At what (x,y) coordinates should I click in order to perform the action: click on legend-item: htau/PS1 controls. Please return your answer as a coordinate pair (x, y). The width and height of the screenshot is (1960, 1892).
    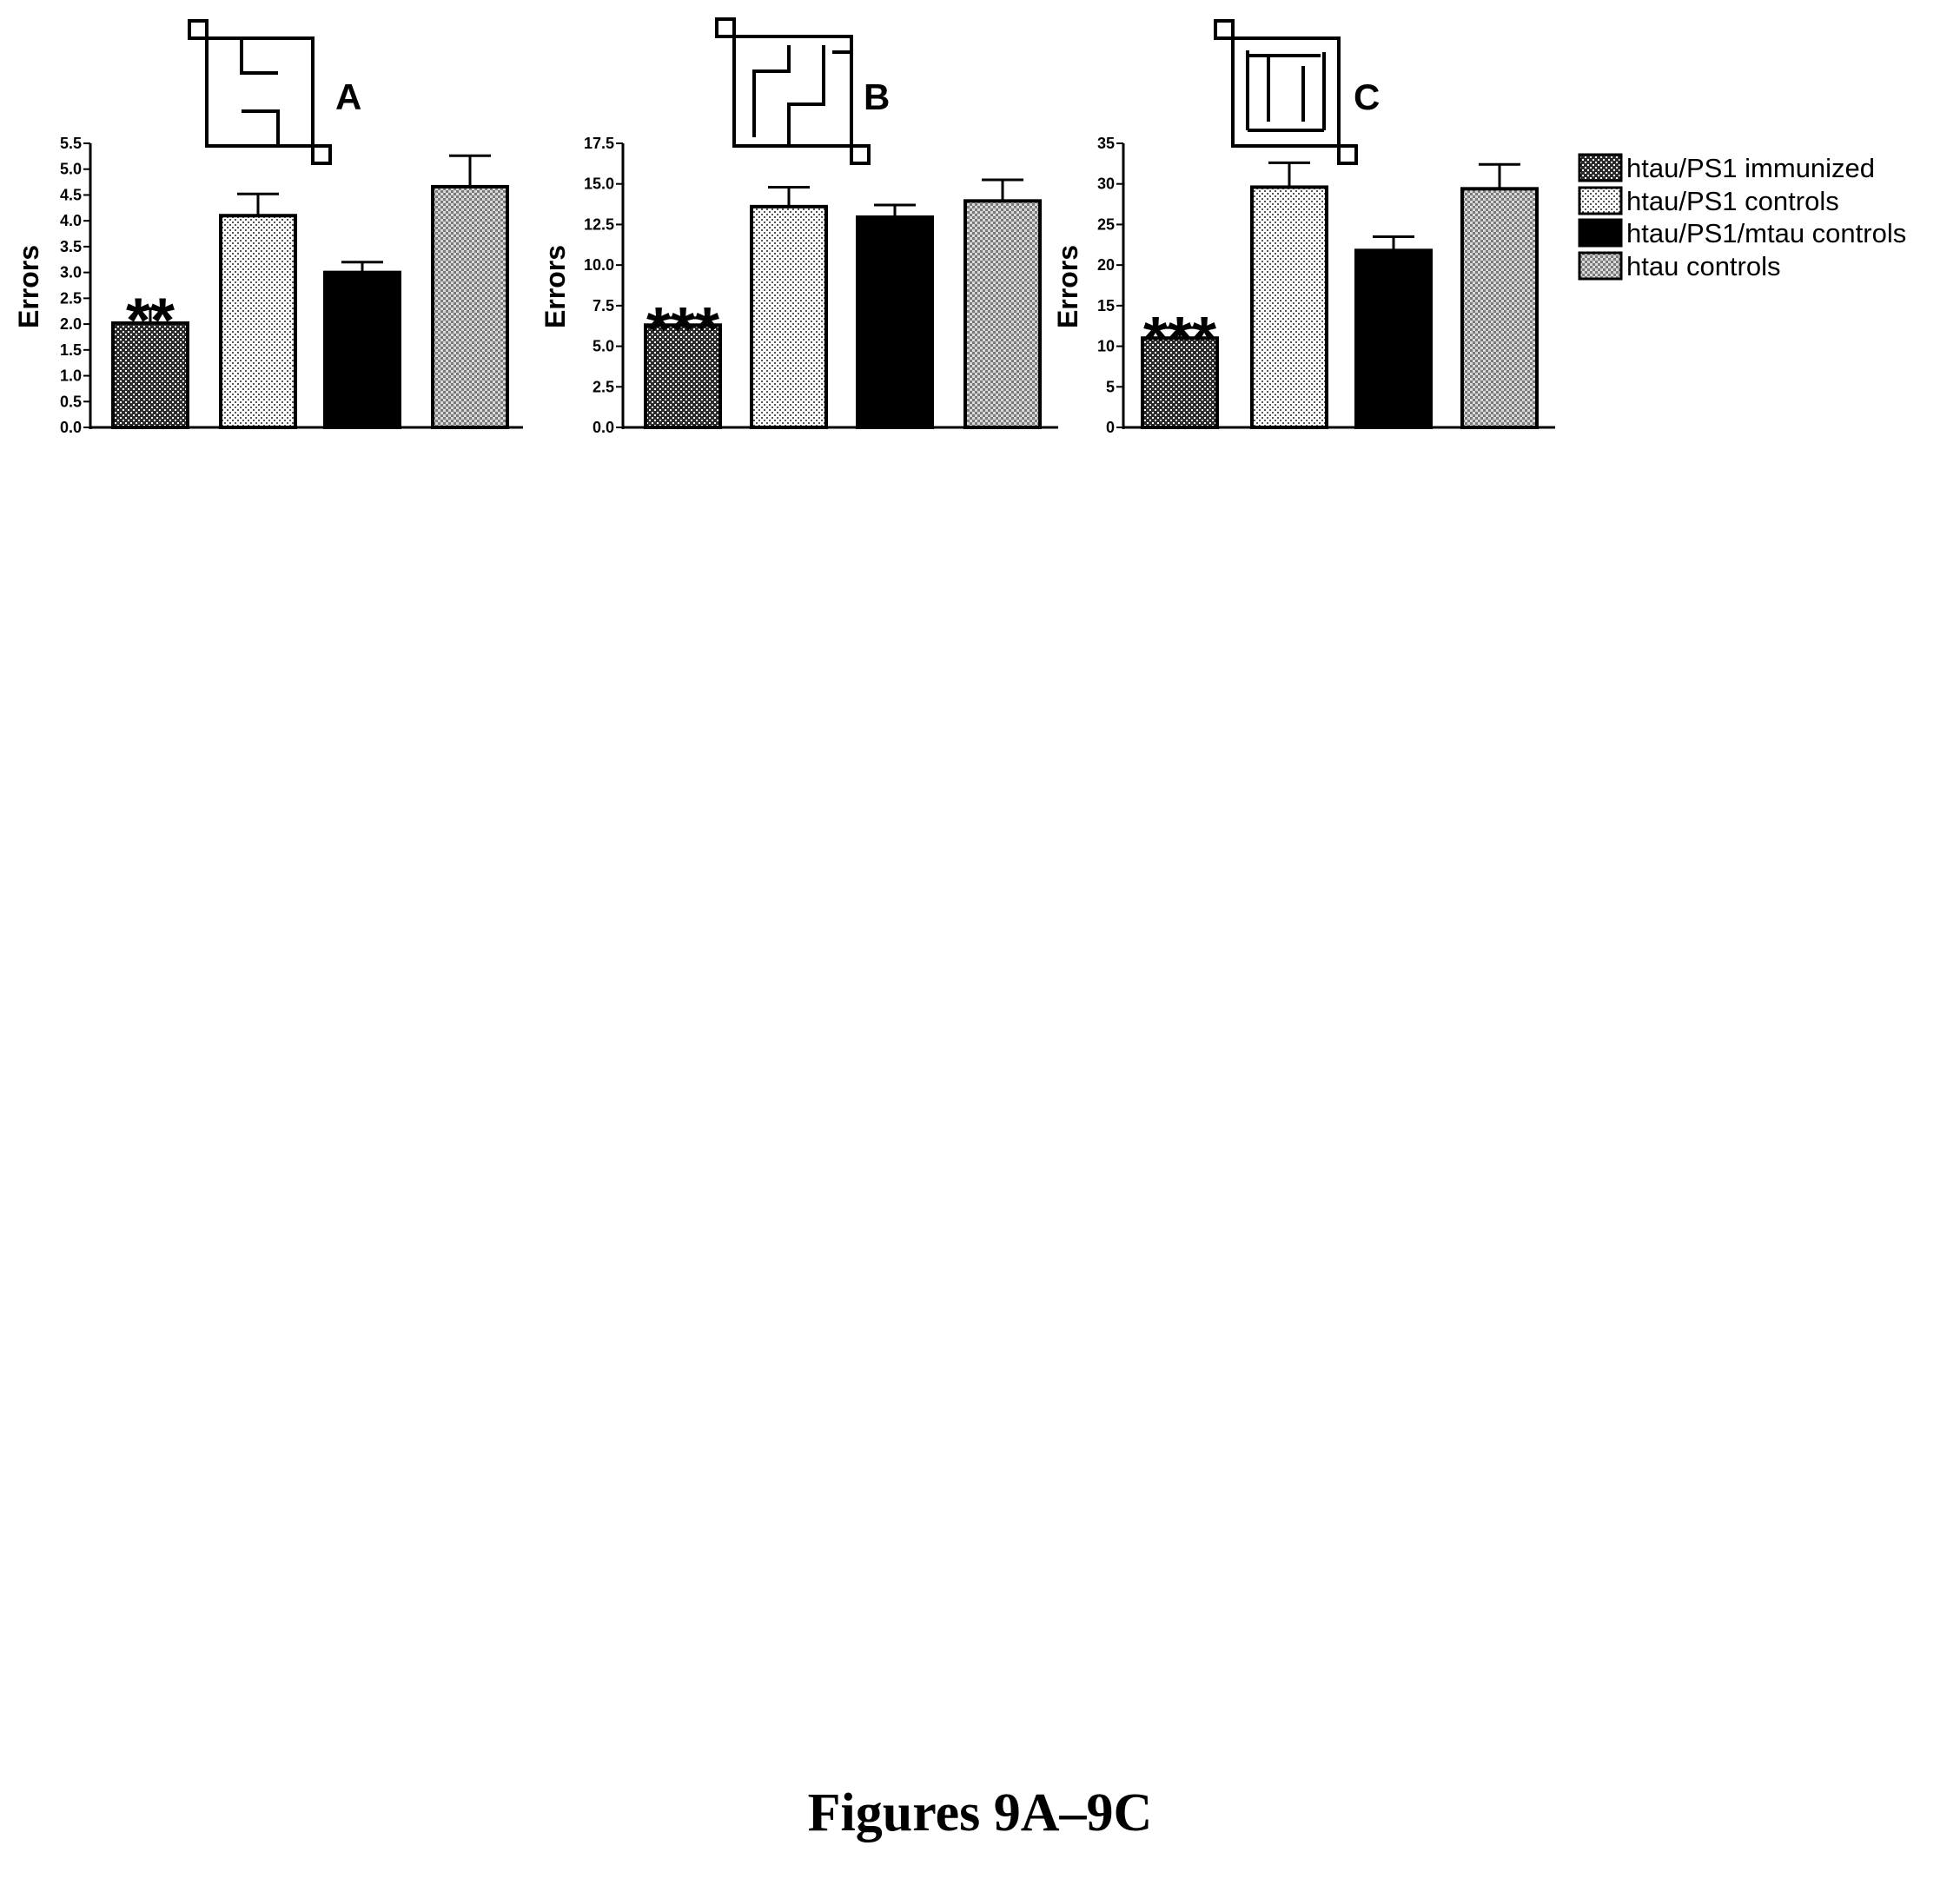
    Looking at the image, I should click on (1708, 201).